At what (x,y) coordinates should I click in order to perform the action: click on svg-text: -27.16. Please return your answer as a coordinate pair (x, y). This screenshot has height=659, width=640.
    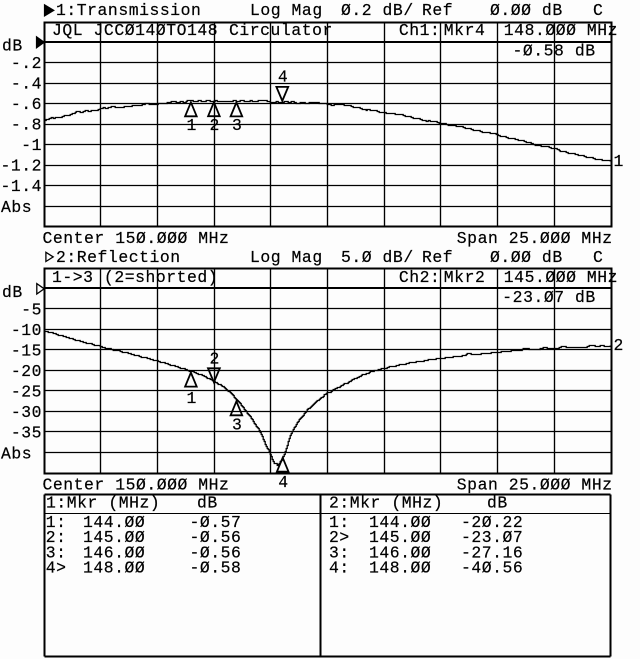
    Looking at the image, I should click on (492, 552).